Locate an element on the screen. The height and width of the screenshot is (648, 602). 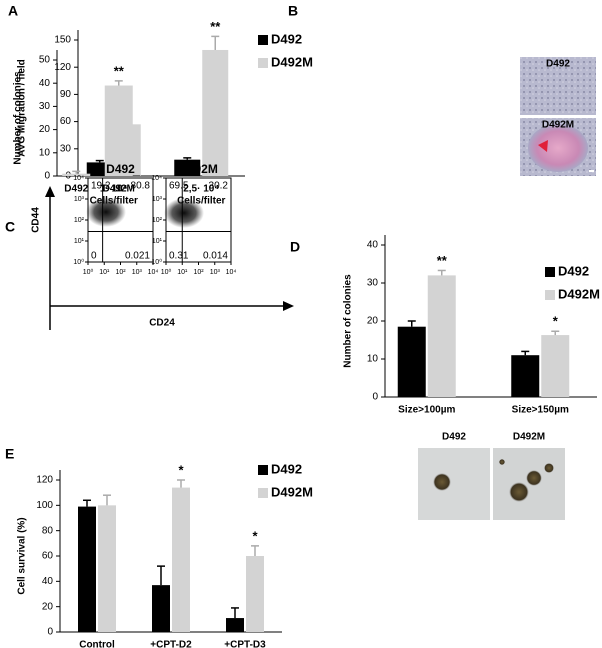
x-tick-label: D492 is located at coordinates (76, 189).